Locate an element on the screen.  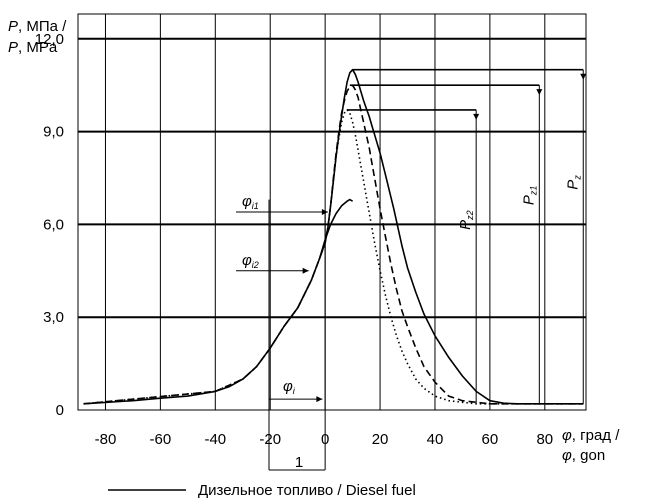
pz-label-text: Pz is located at coordinates (573, 182).